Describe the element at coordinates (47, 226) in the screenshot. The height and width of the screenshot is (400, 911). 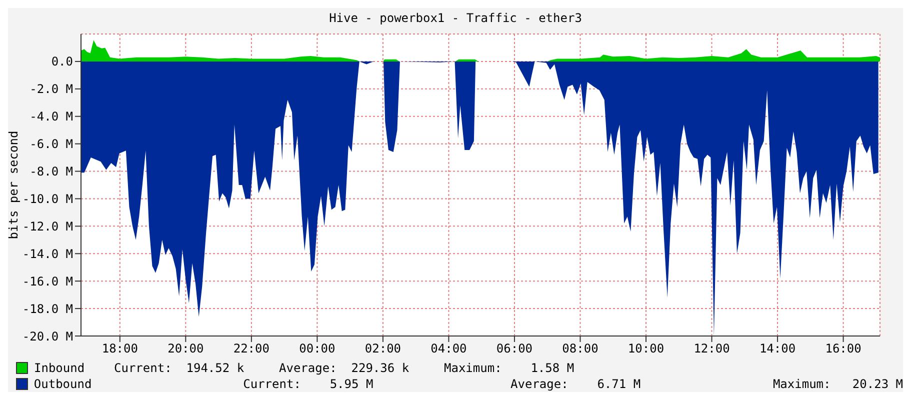
I see `y-tick-label: -12.0 M` at that location.